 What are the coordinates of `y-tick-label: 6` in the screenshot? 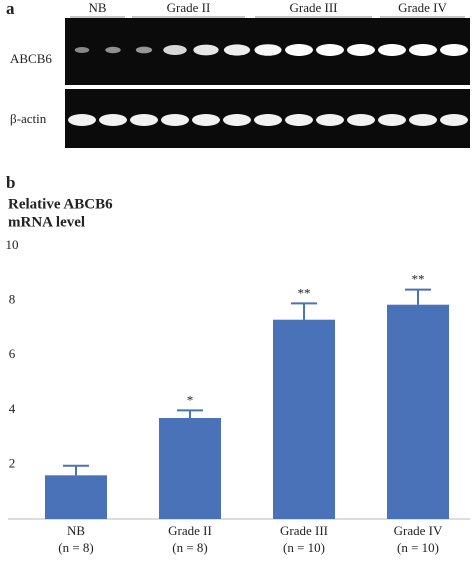 It's located at (12, 353).